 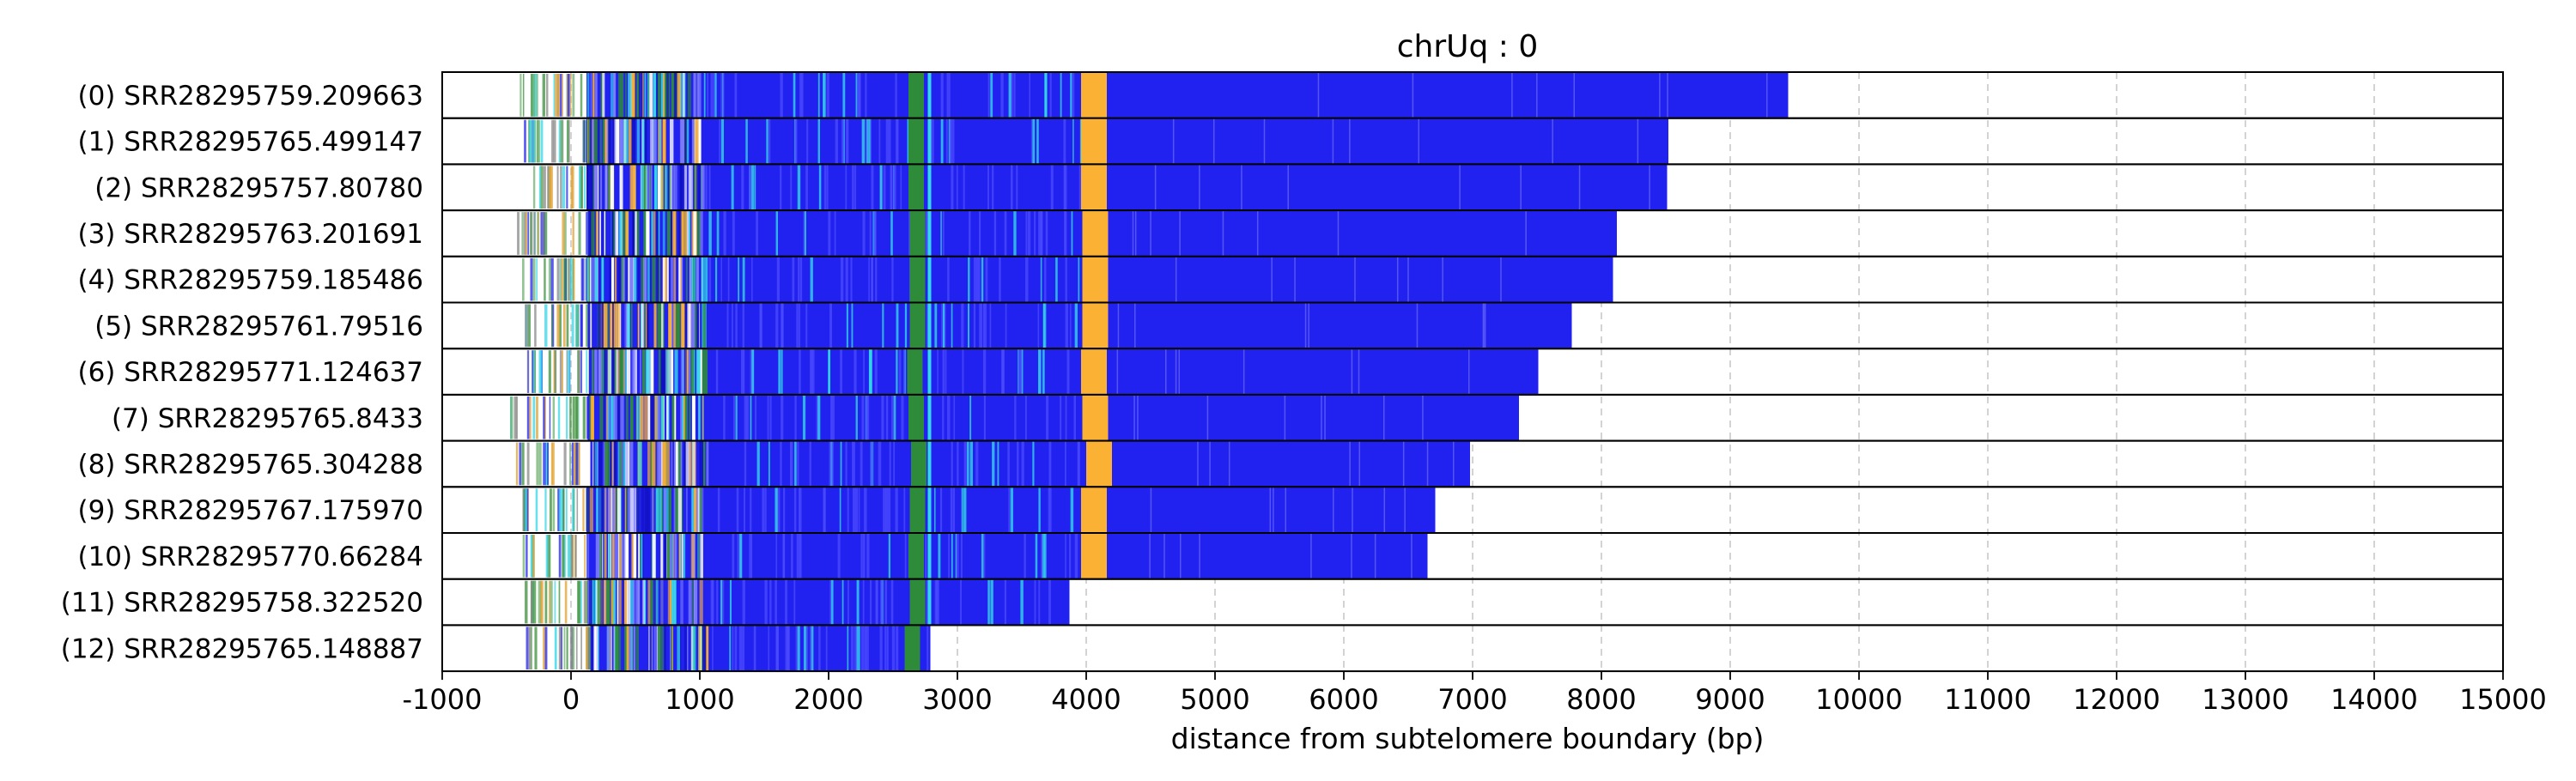 I want to click on x-tick-label: 0, so click(x=571, y=699).